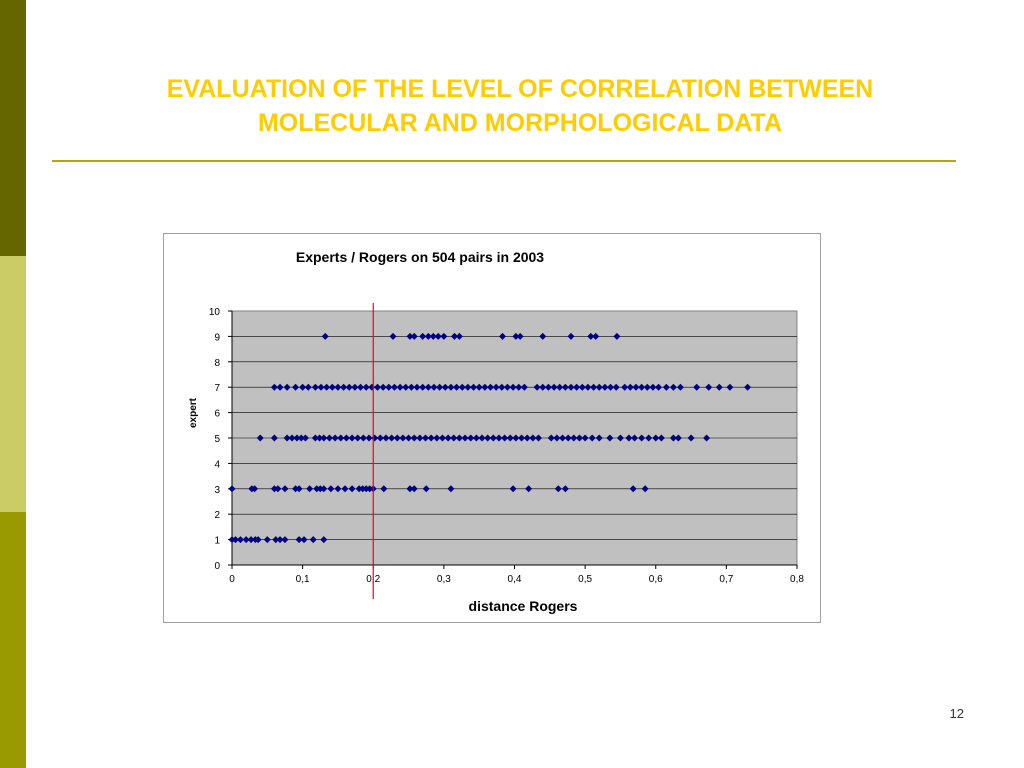  What do you see at coordinates (193, 412) in the screenshot?
I see `y-axis-label: expert` at bounding box center [193, 412].